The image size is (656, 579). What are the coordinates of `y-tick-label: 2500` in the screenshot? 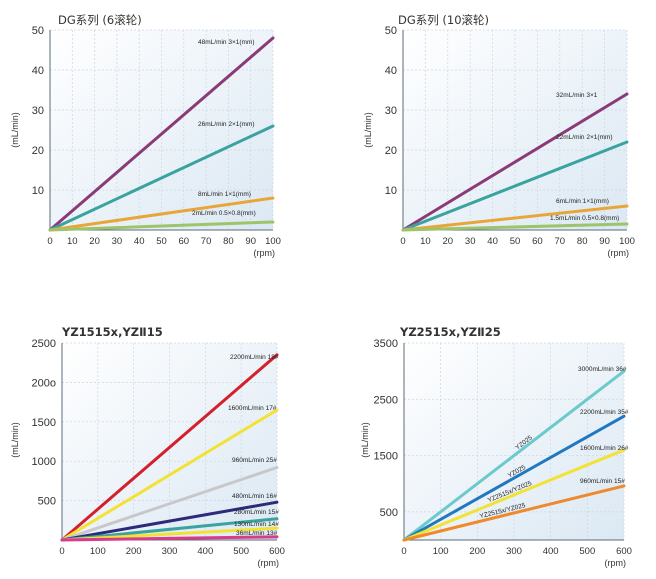 It's located at (386, 400).